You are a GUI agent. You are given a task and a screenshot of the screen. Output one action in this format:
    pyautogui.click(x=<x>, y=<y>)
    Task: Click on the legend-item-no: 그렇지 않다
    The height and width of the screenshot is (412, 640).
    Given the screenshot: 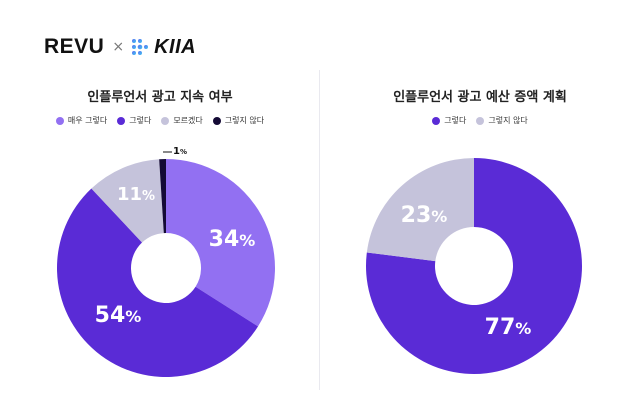 What is the action you would take?
    pyautogui.click(x=502, y=120)
    